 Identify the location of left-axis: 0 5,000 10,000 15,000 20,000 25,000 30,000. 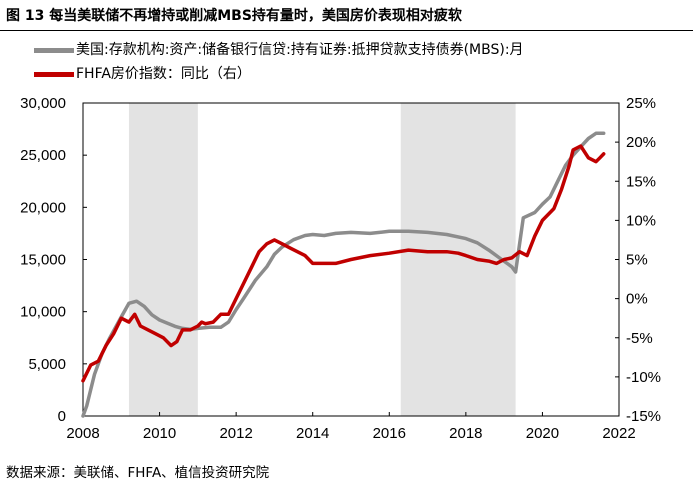
(53, 260).